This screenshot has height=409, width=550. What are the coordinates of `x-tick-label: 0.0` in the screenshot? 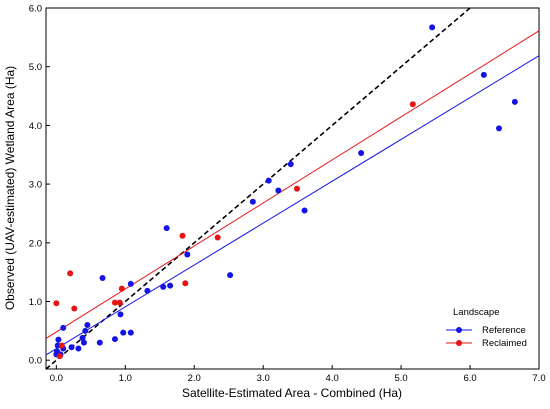 It's located at (56, 378).